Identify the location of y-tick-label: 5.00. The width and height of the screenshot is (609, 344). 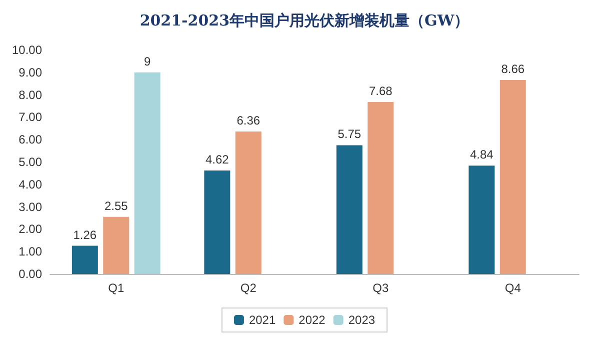
(30, 162).